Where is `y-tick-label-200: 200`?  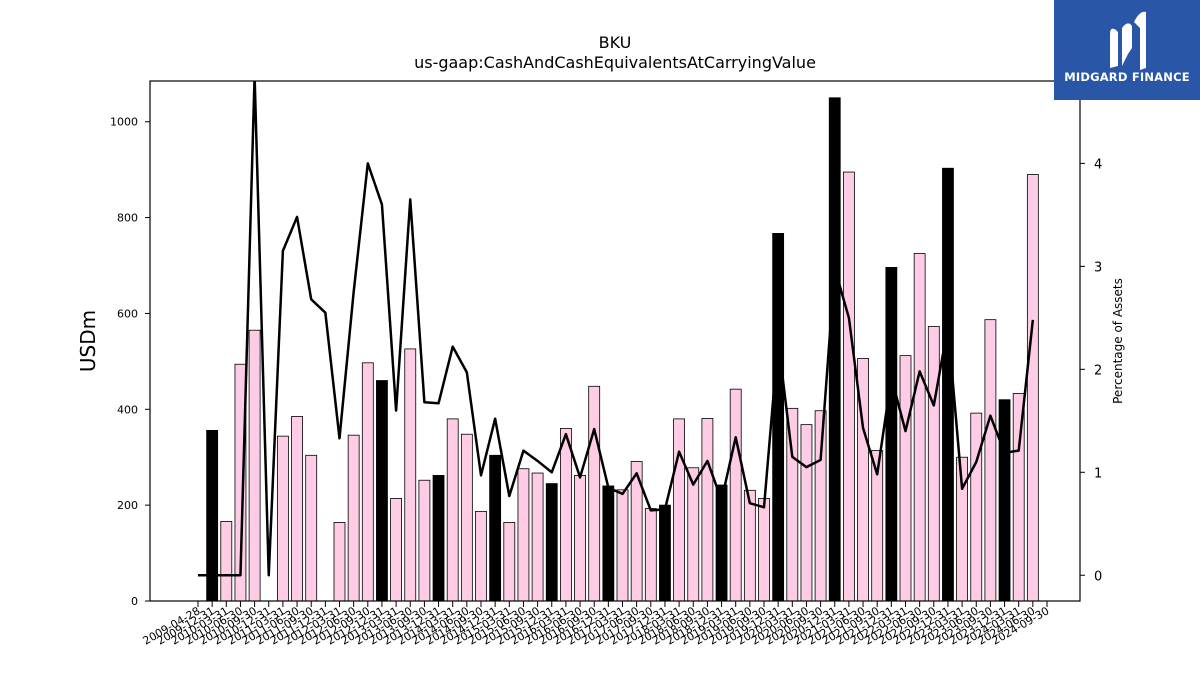
y-tick-label-200: 200 is located at coordinates (127, 505).